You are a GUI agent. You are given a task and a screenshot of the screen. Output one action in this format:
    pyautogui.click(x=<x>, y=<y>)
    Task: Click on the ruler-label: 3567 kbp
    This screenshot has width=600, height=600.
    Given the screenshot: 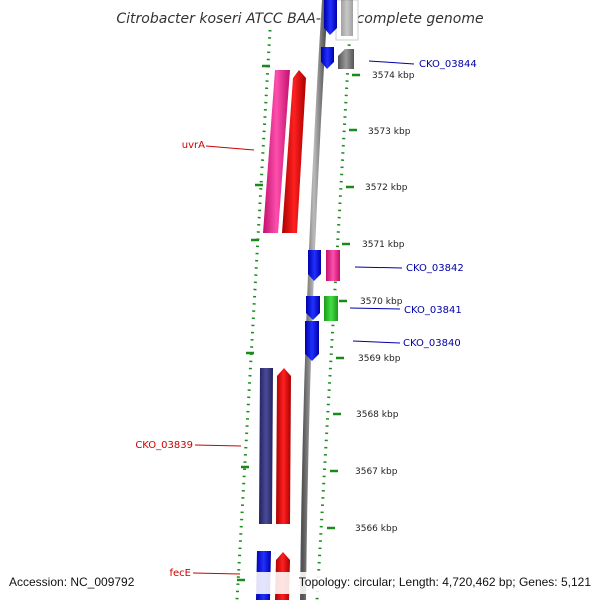 What is the action you would take?
    pyautogui.click(x=376, y=472)
    